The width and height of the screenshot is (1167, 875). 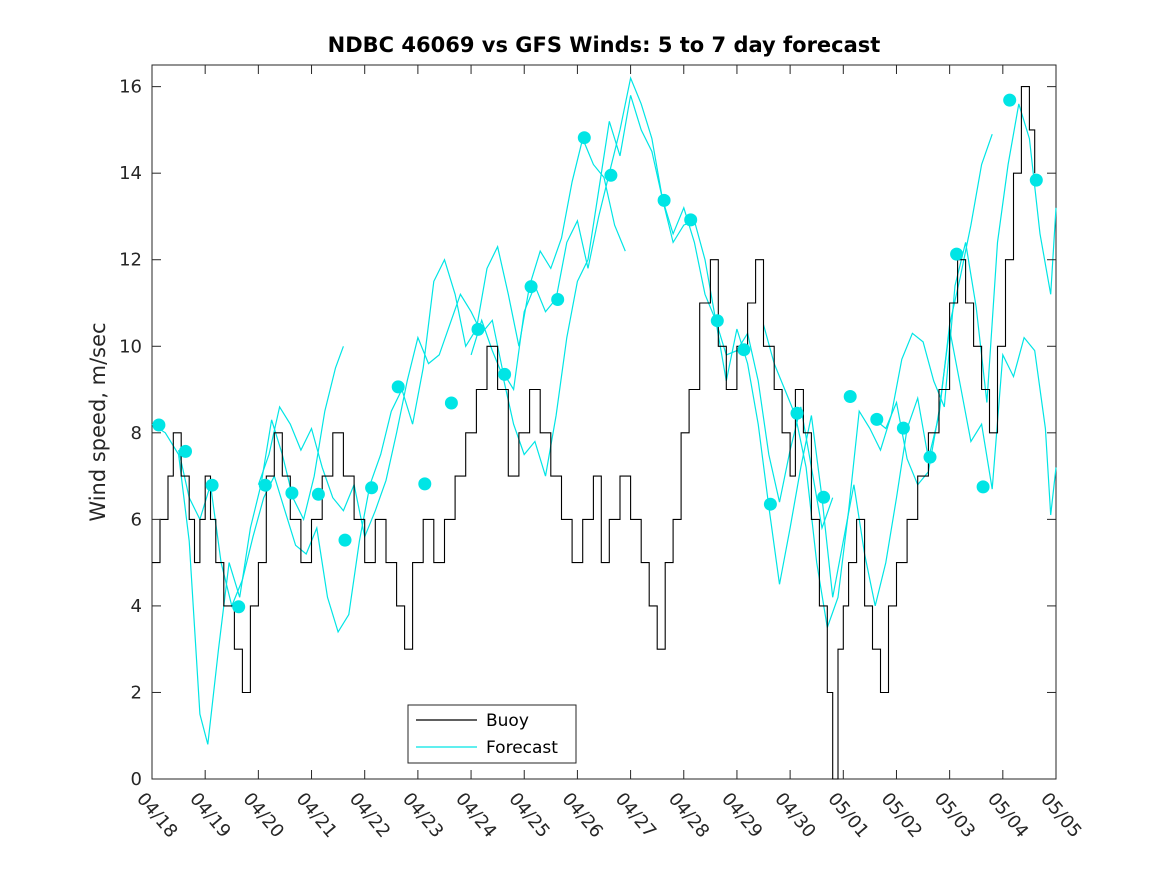 What do you see at coordinates (136, 779) in the screenshot?
I see `y-tick-label-0: 0` at bounding box center [136, 779].